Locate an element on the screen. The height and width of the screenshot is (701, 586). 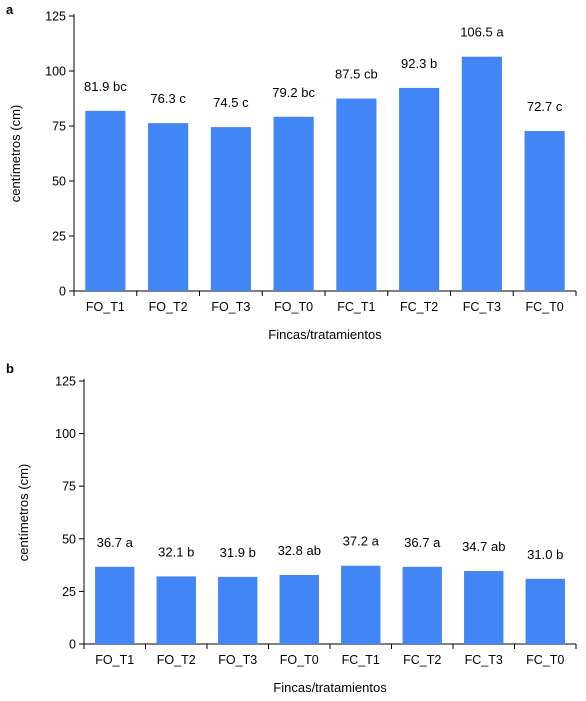
panel-letter: b is located at coordinates (10, 368).